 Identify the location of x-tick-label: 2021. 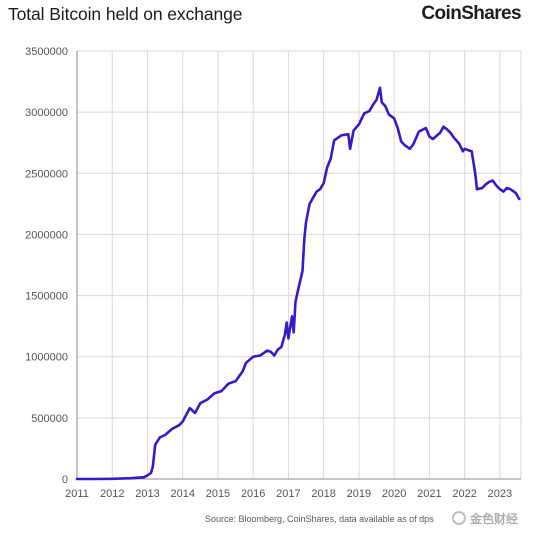
(429, 494).